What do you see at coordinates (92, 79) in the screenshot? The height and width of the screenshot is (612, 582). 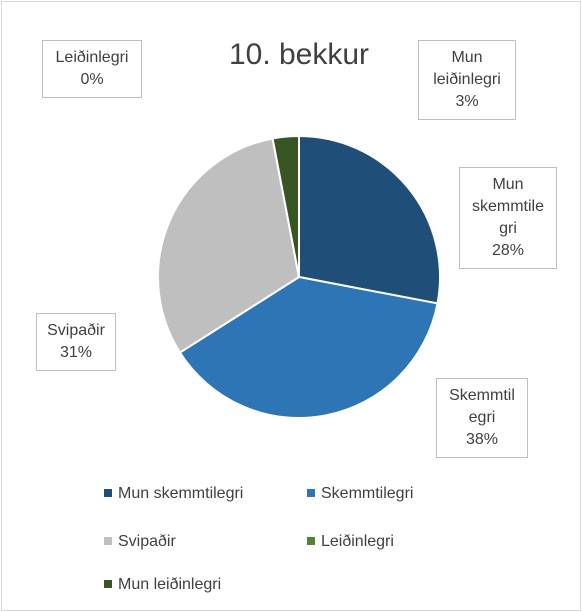 I see `data-label-value: 0%` at bounding box center [92, 79].